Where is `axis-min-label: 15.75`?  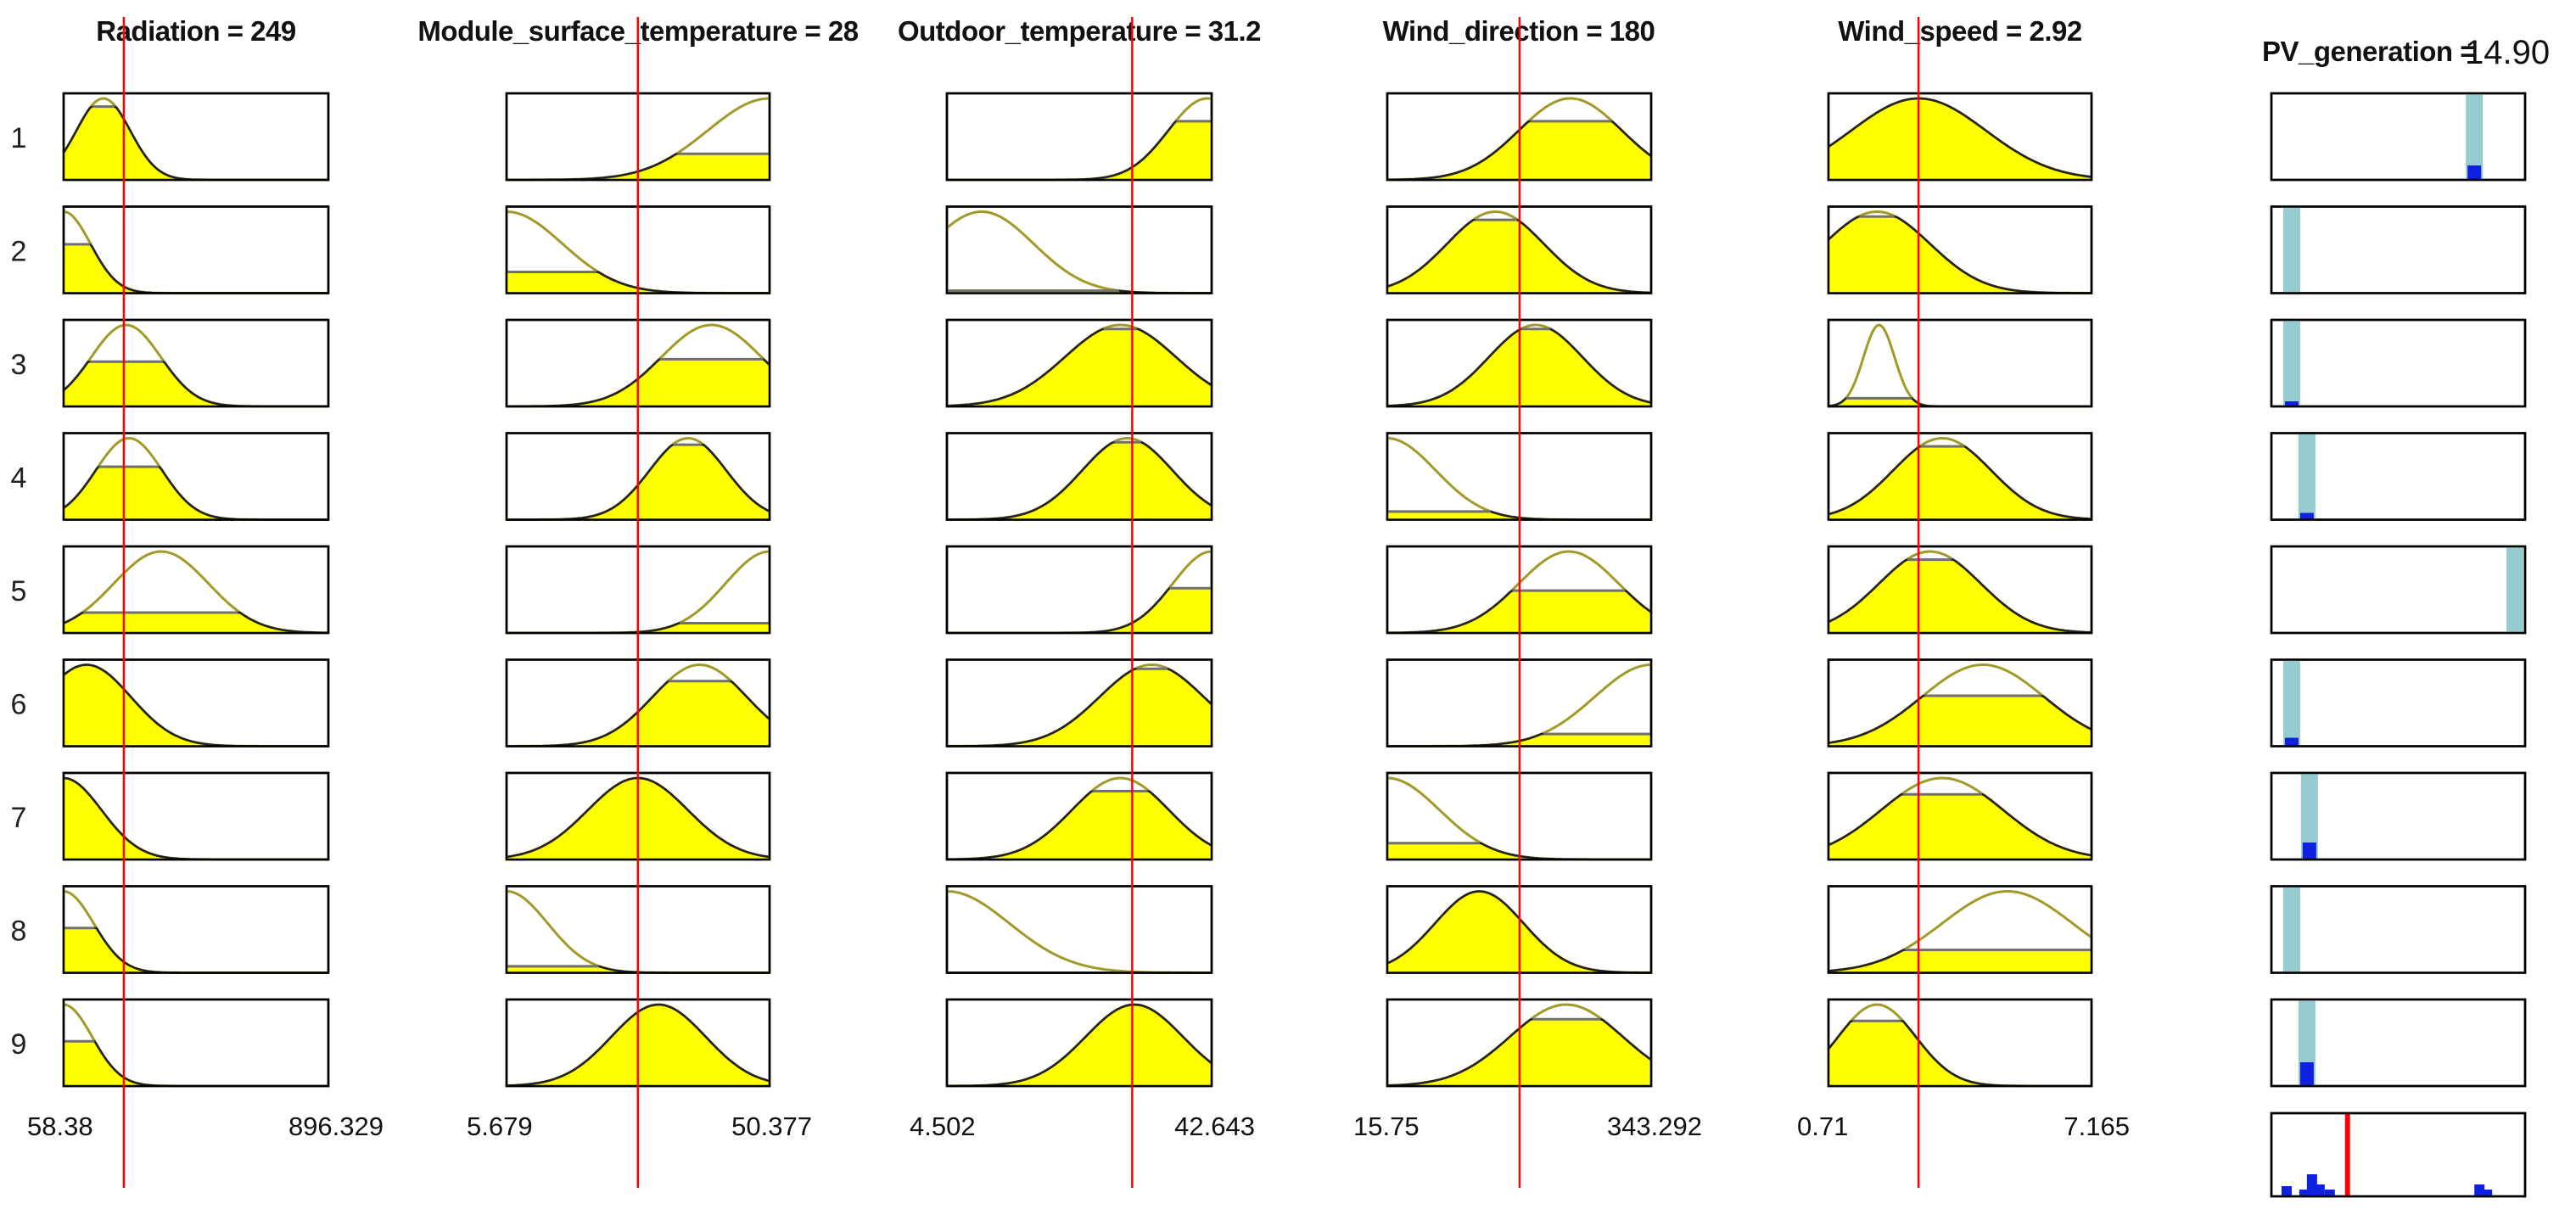 axis-min-label: 15.75 is located at coordinates (1386, 1126).